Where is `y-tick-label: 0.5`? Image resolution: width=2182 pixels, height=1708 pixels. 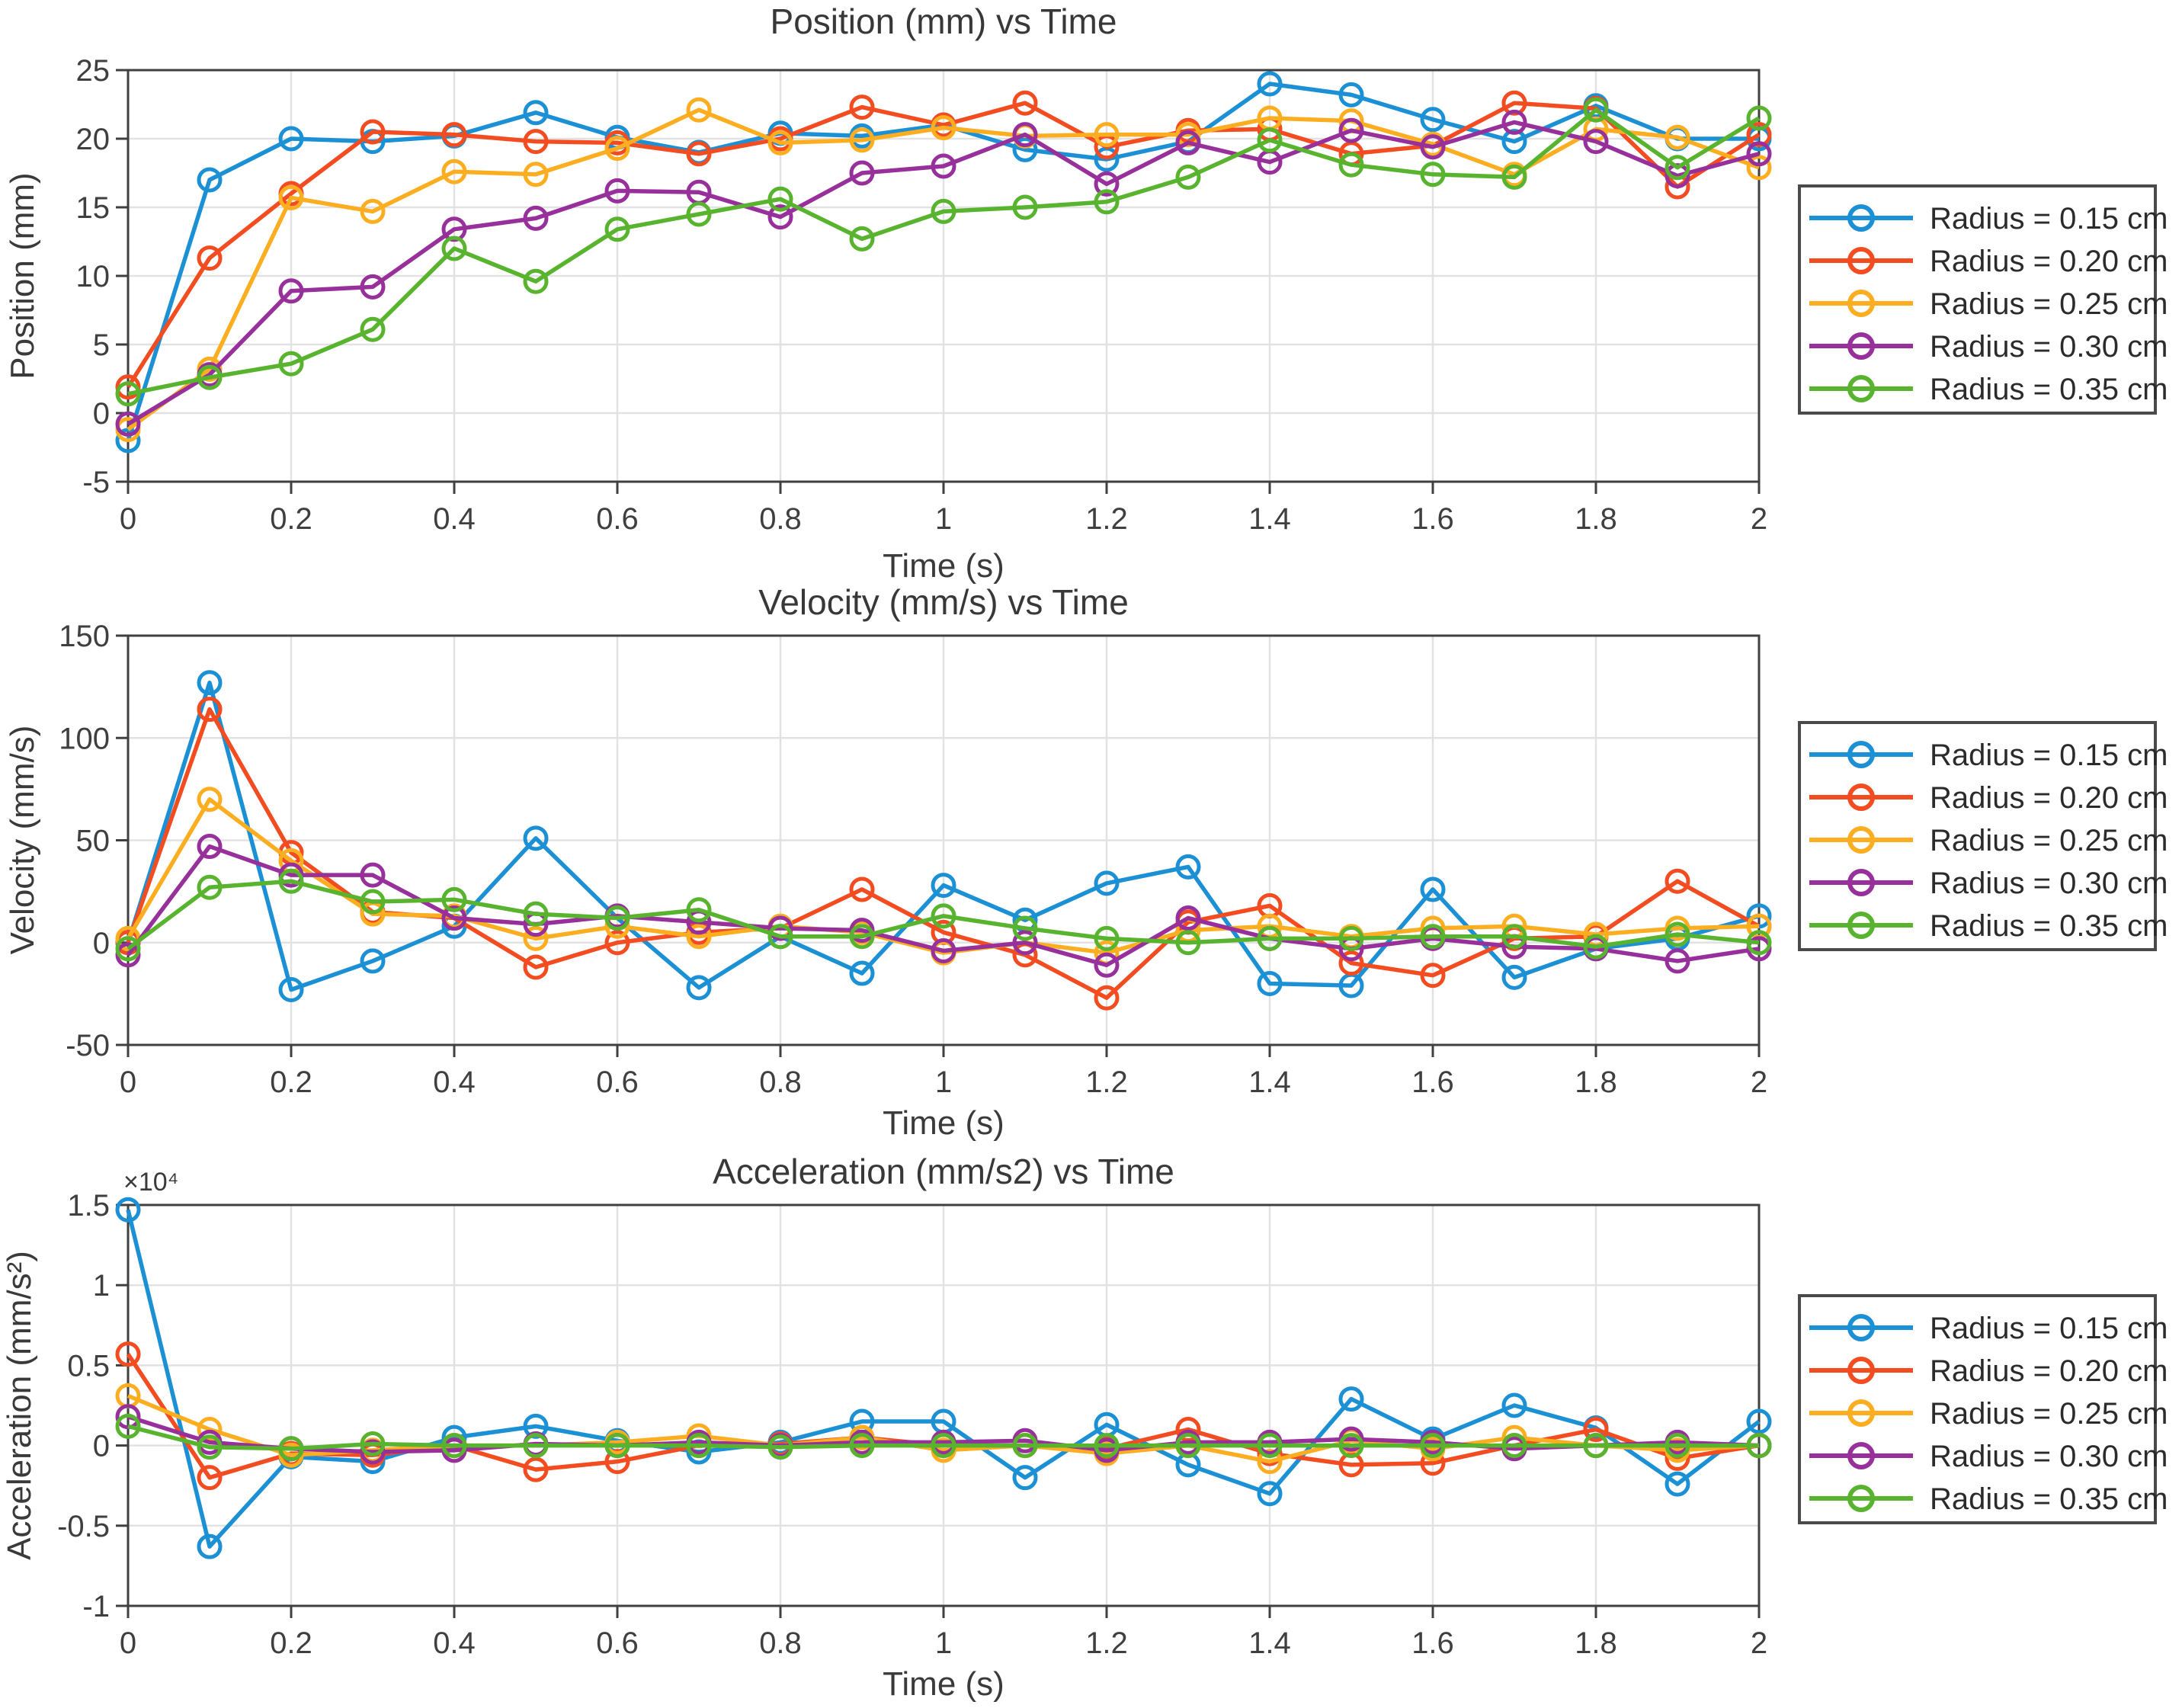 y-tick-label: 0.5 is located at coordinates (88, 1366).